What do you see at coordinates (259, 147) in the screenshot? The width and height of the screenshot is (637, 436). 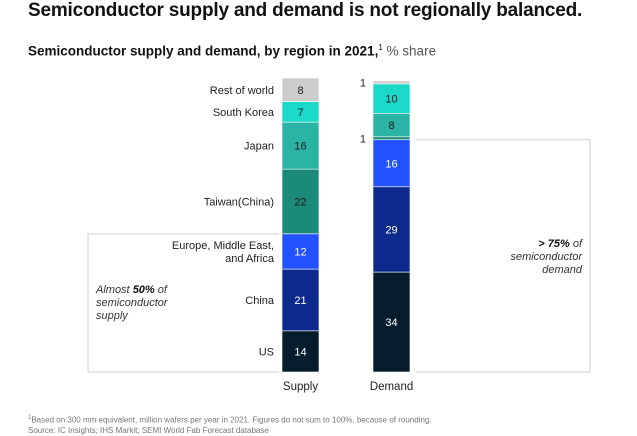 I see `region-label-japan: Japan` at bounding box center [259, 147].